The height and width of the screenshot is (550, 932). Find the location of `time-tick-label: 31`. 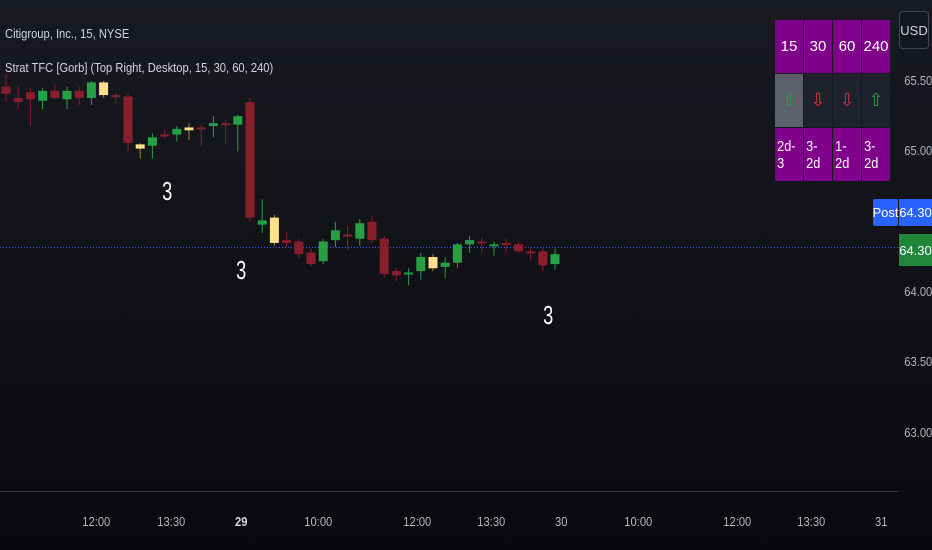

time-tick-label: 31 is located at coordinates (881, 521).